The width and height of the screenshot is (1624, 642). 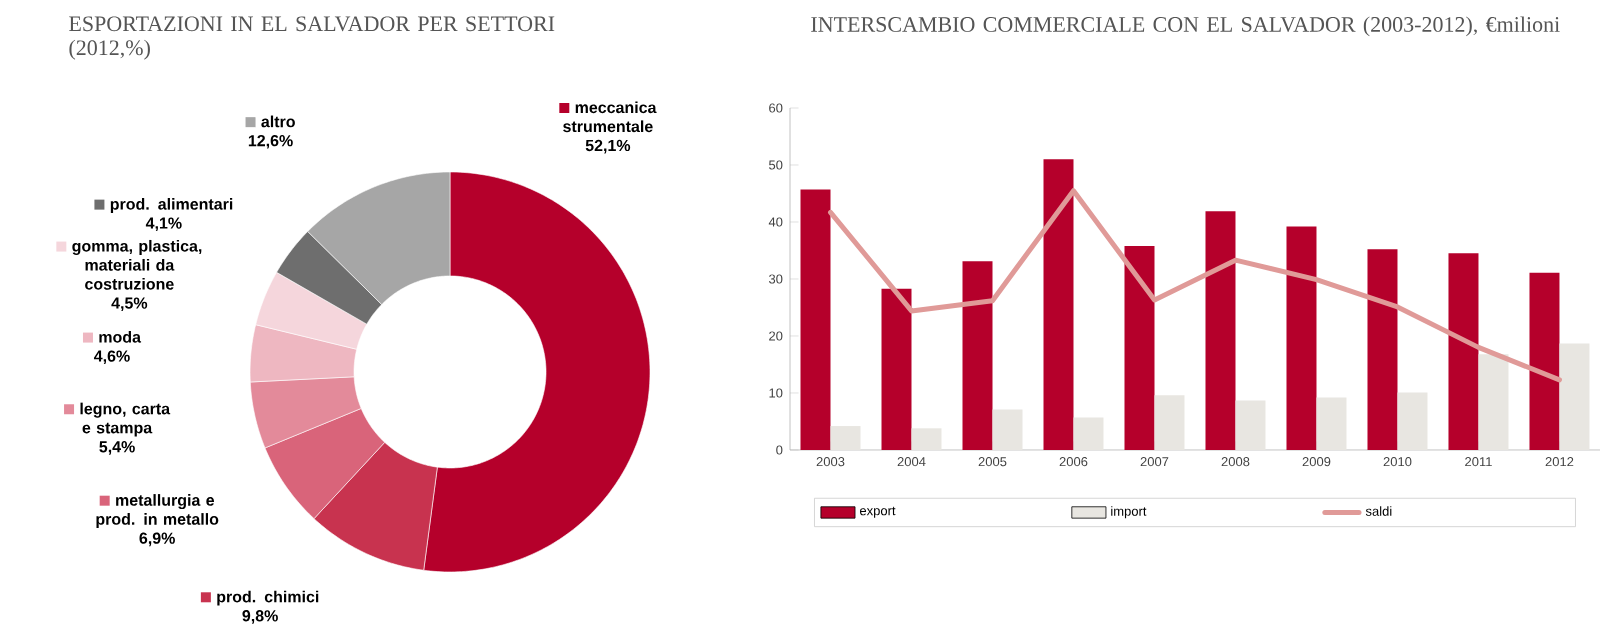 What do you see at coordinates (129, 304) in the screenshot?
I see `data-label: 4,5%` at bounding box center [129, 304].